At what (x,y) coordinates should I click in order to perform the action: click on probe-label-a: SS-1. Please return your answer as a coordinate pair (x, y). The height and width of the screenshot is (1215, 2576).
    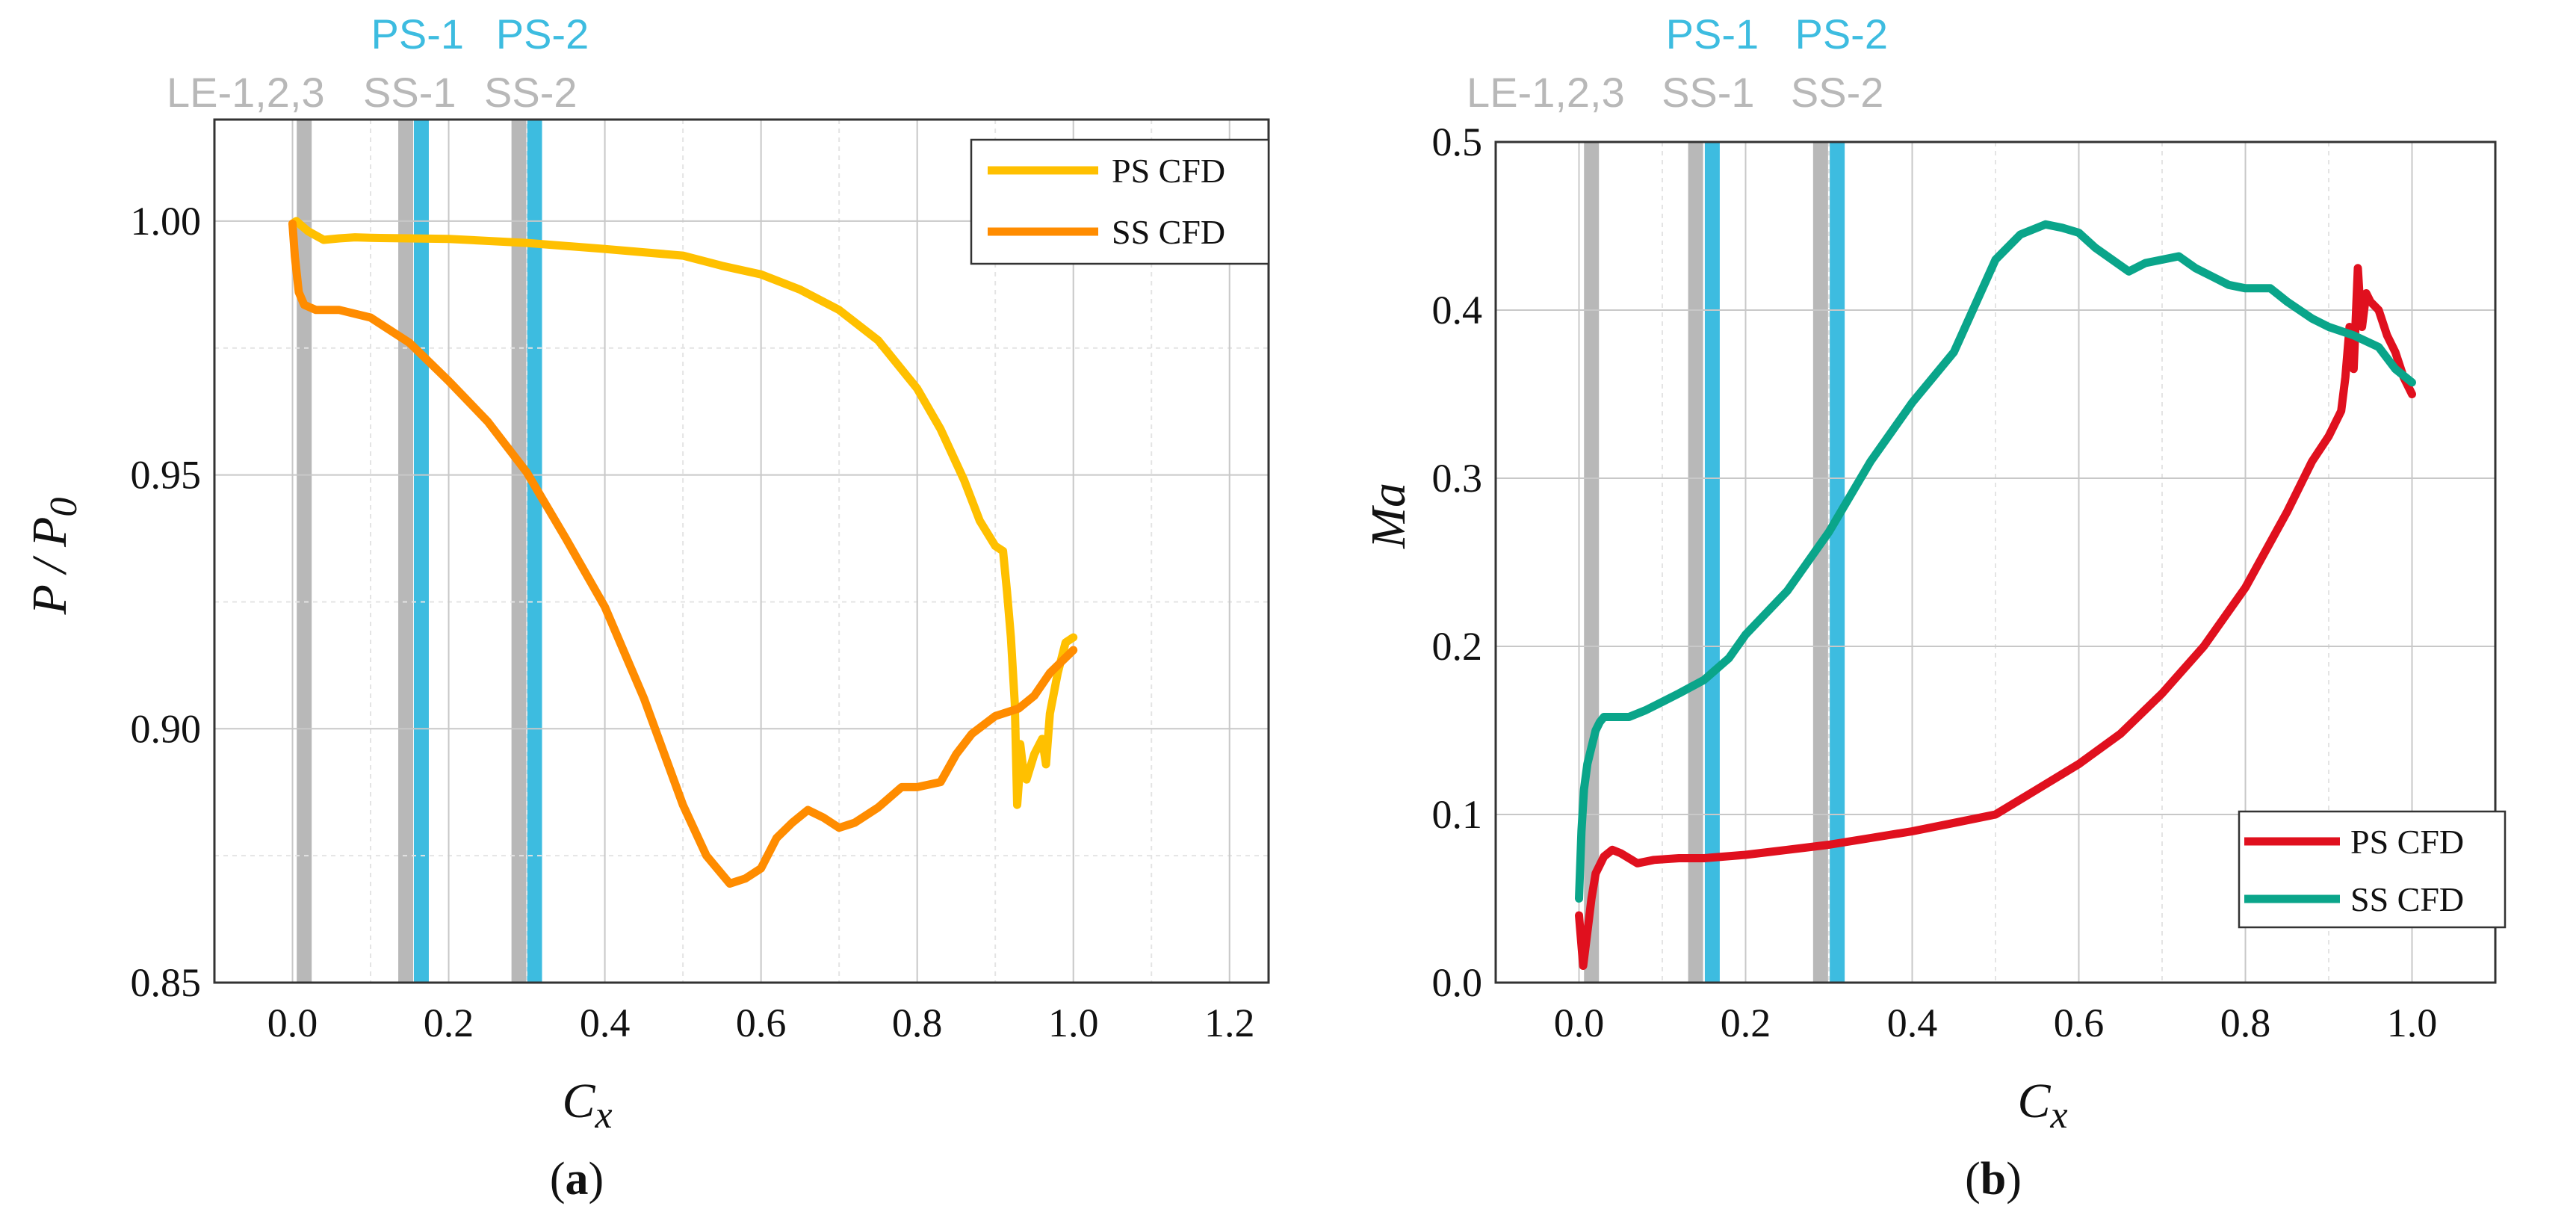
    Looking at the image, I should click on (409, 92).